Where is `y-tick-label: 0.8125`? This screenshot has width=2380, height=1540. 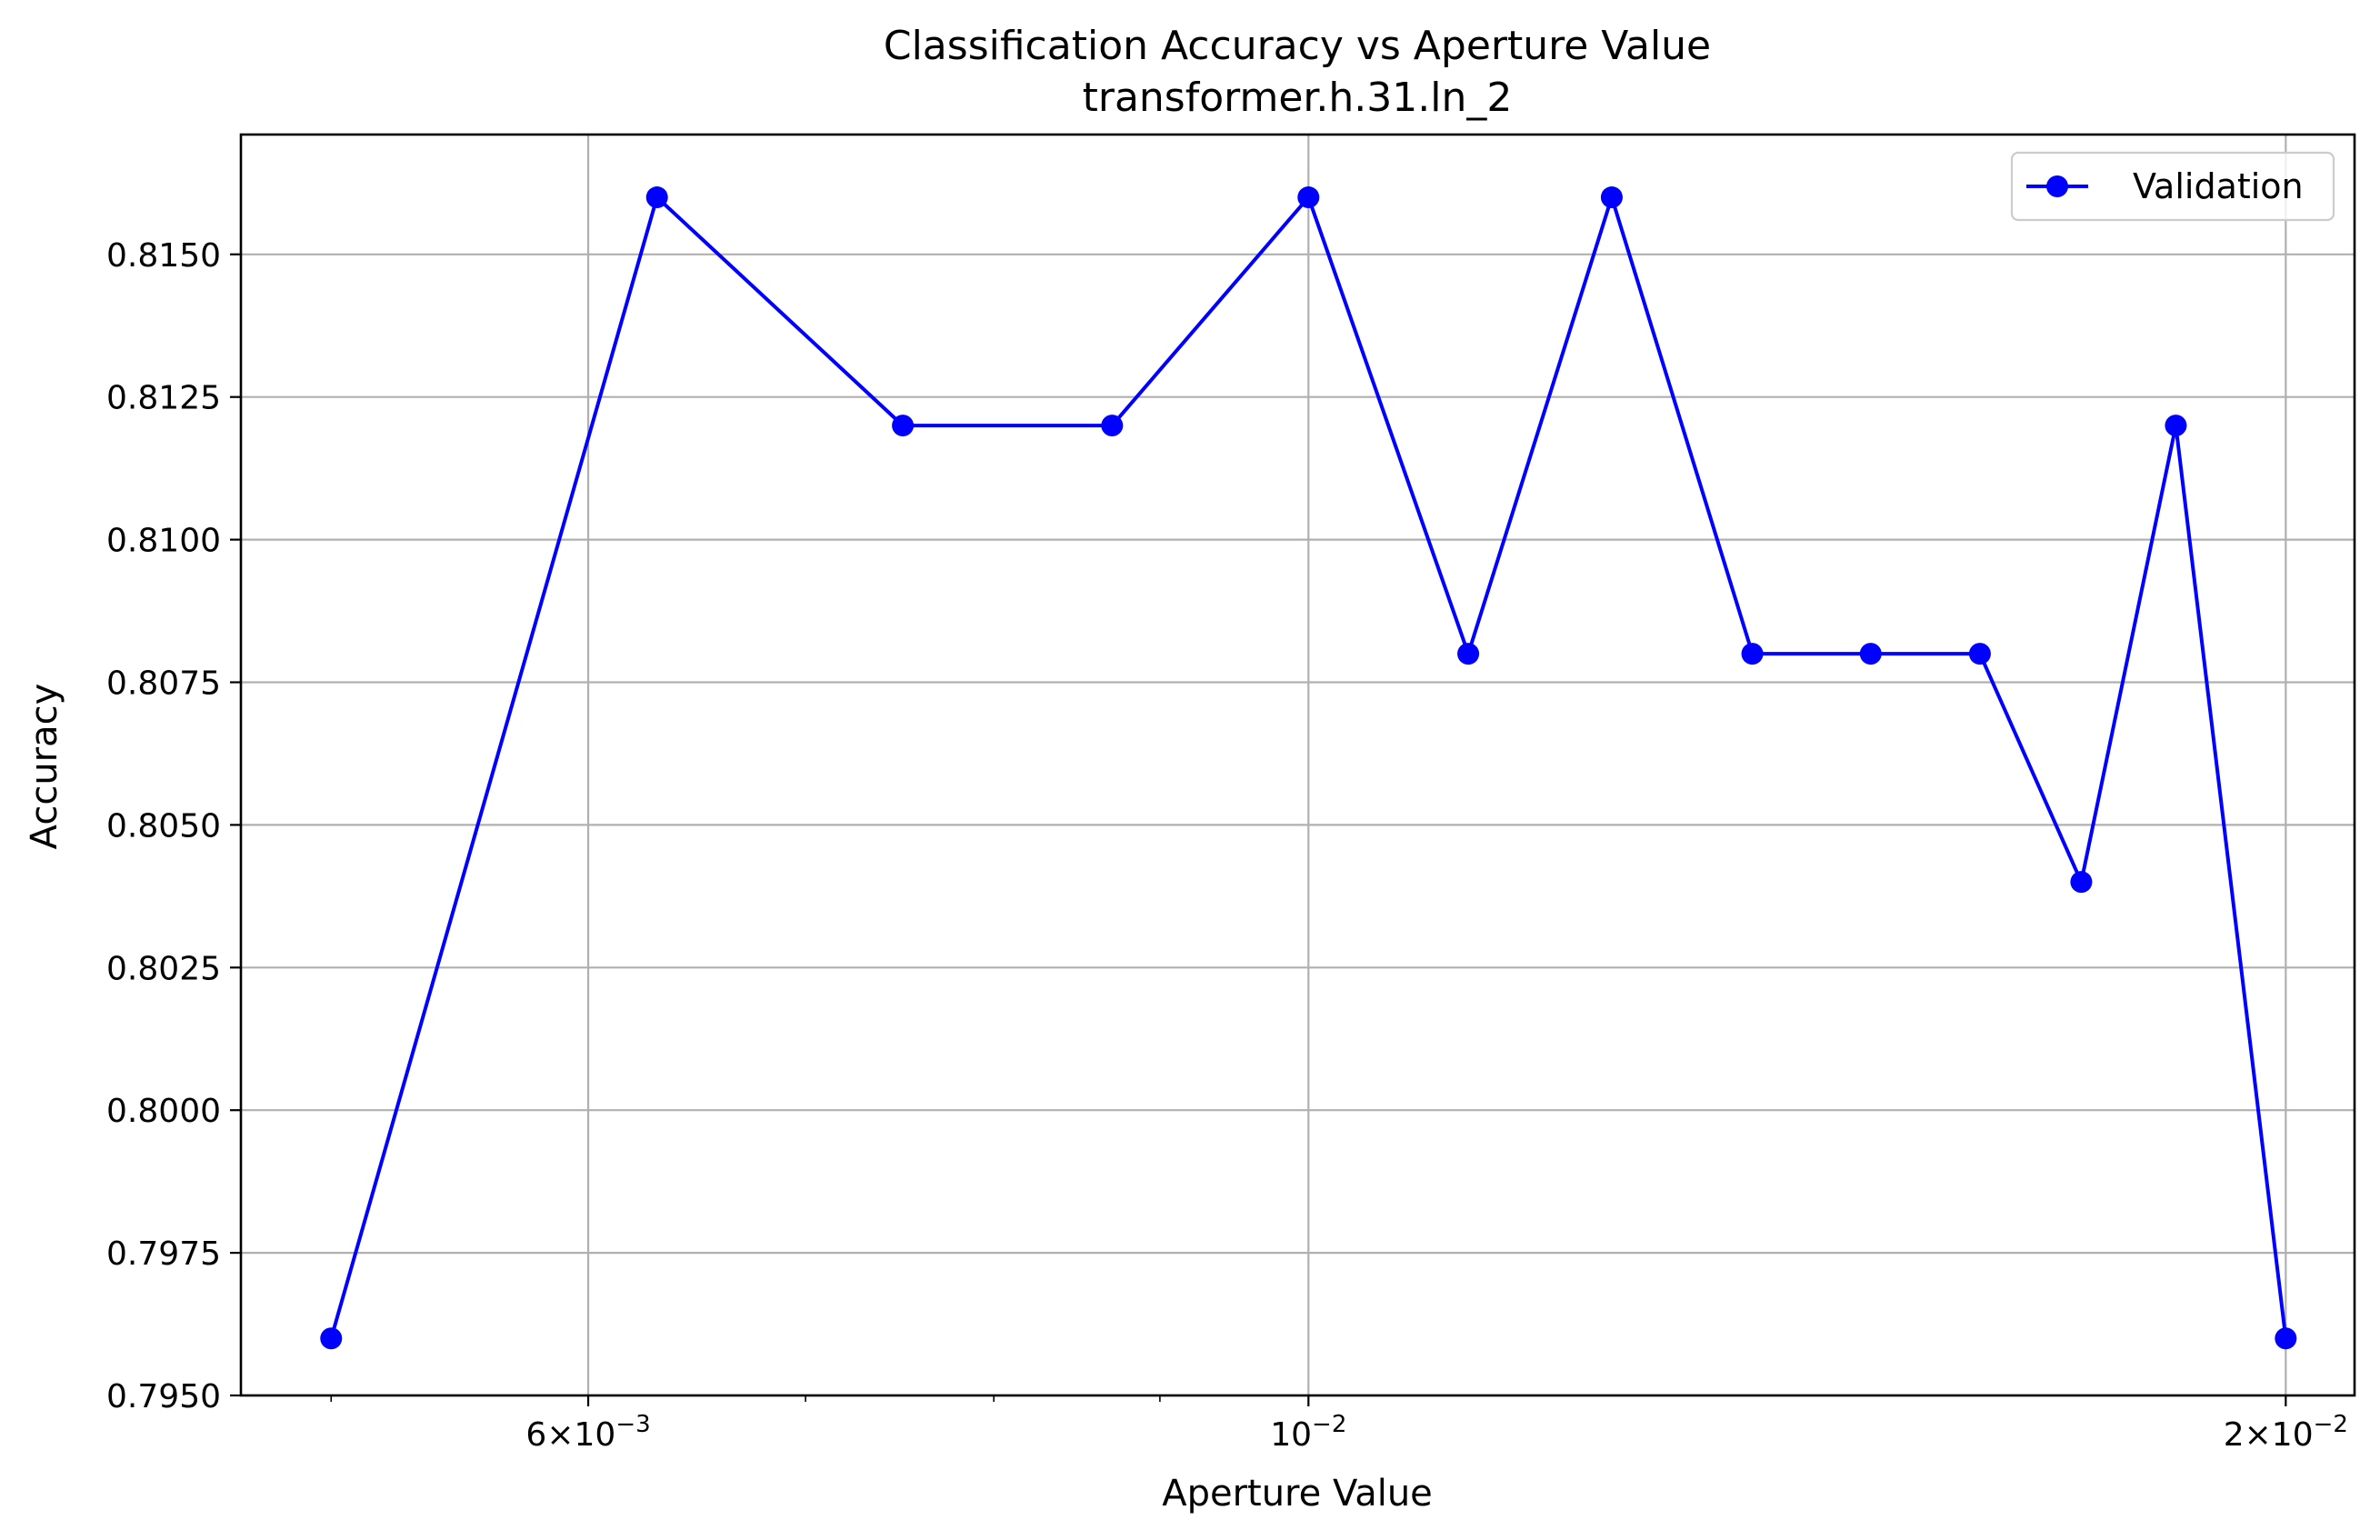 y-tick-label: 0.8125 is located at coordinates (164, 398).